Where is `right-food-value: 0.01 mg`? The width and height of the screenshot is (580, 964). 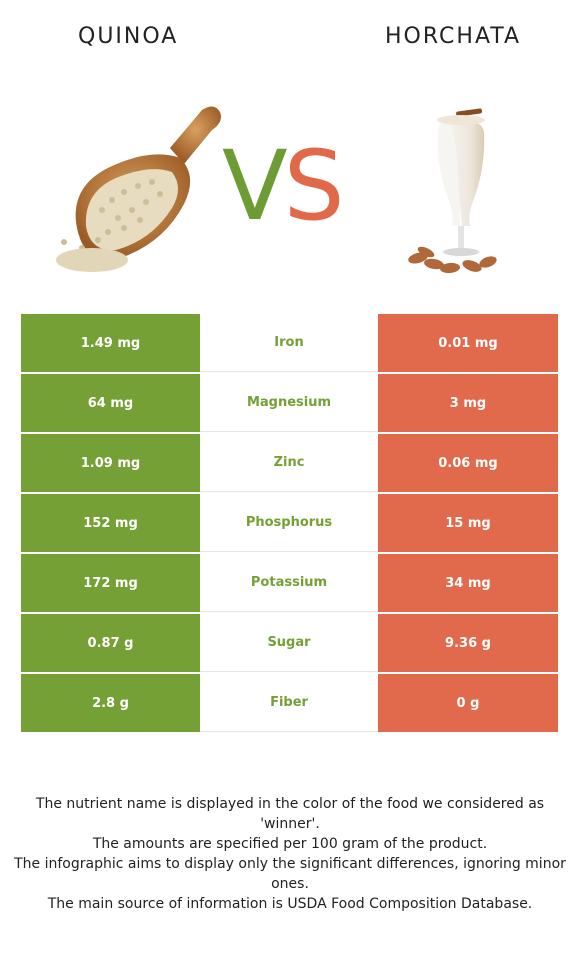
right-food-value: 0.01 mg is located at coordinates (468, 343).